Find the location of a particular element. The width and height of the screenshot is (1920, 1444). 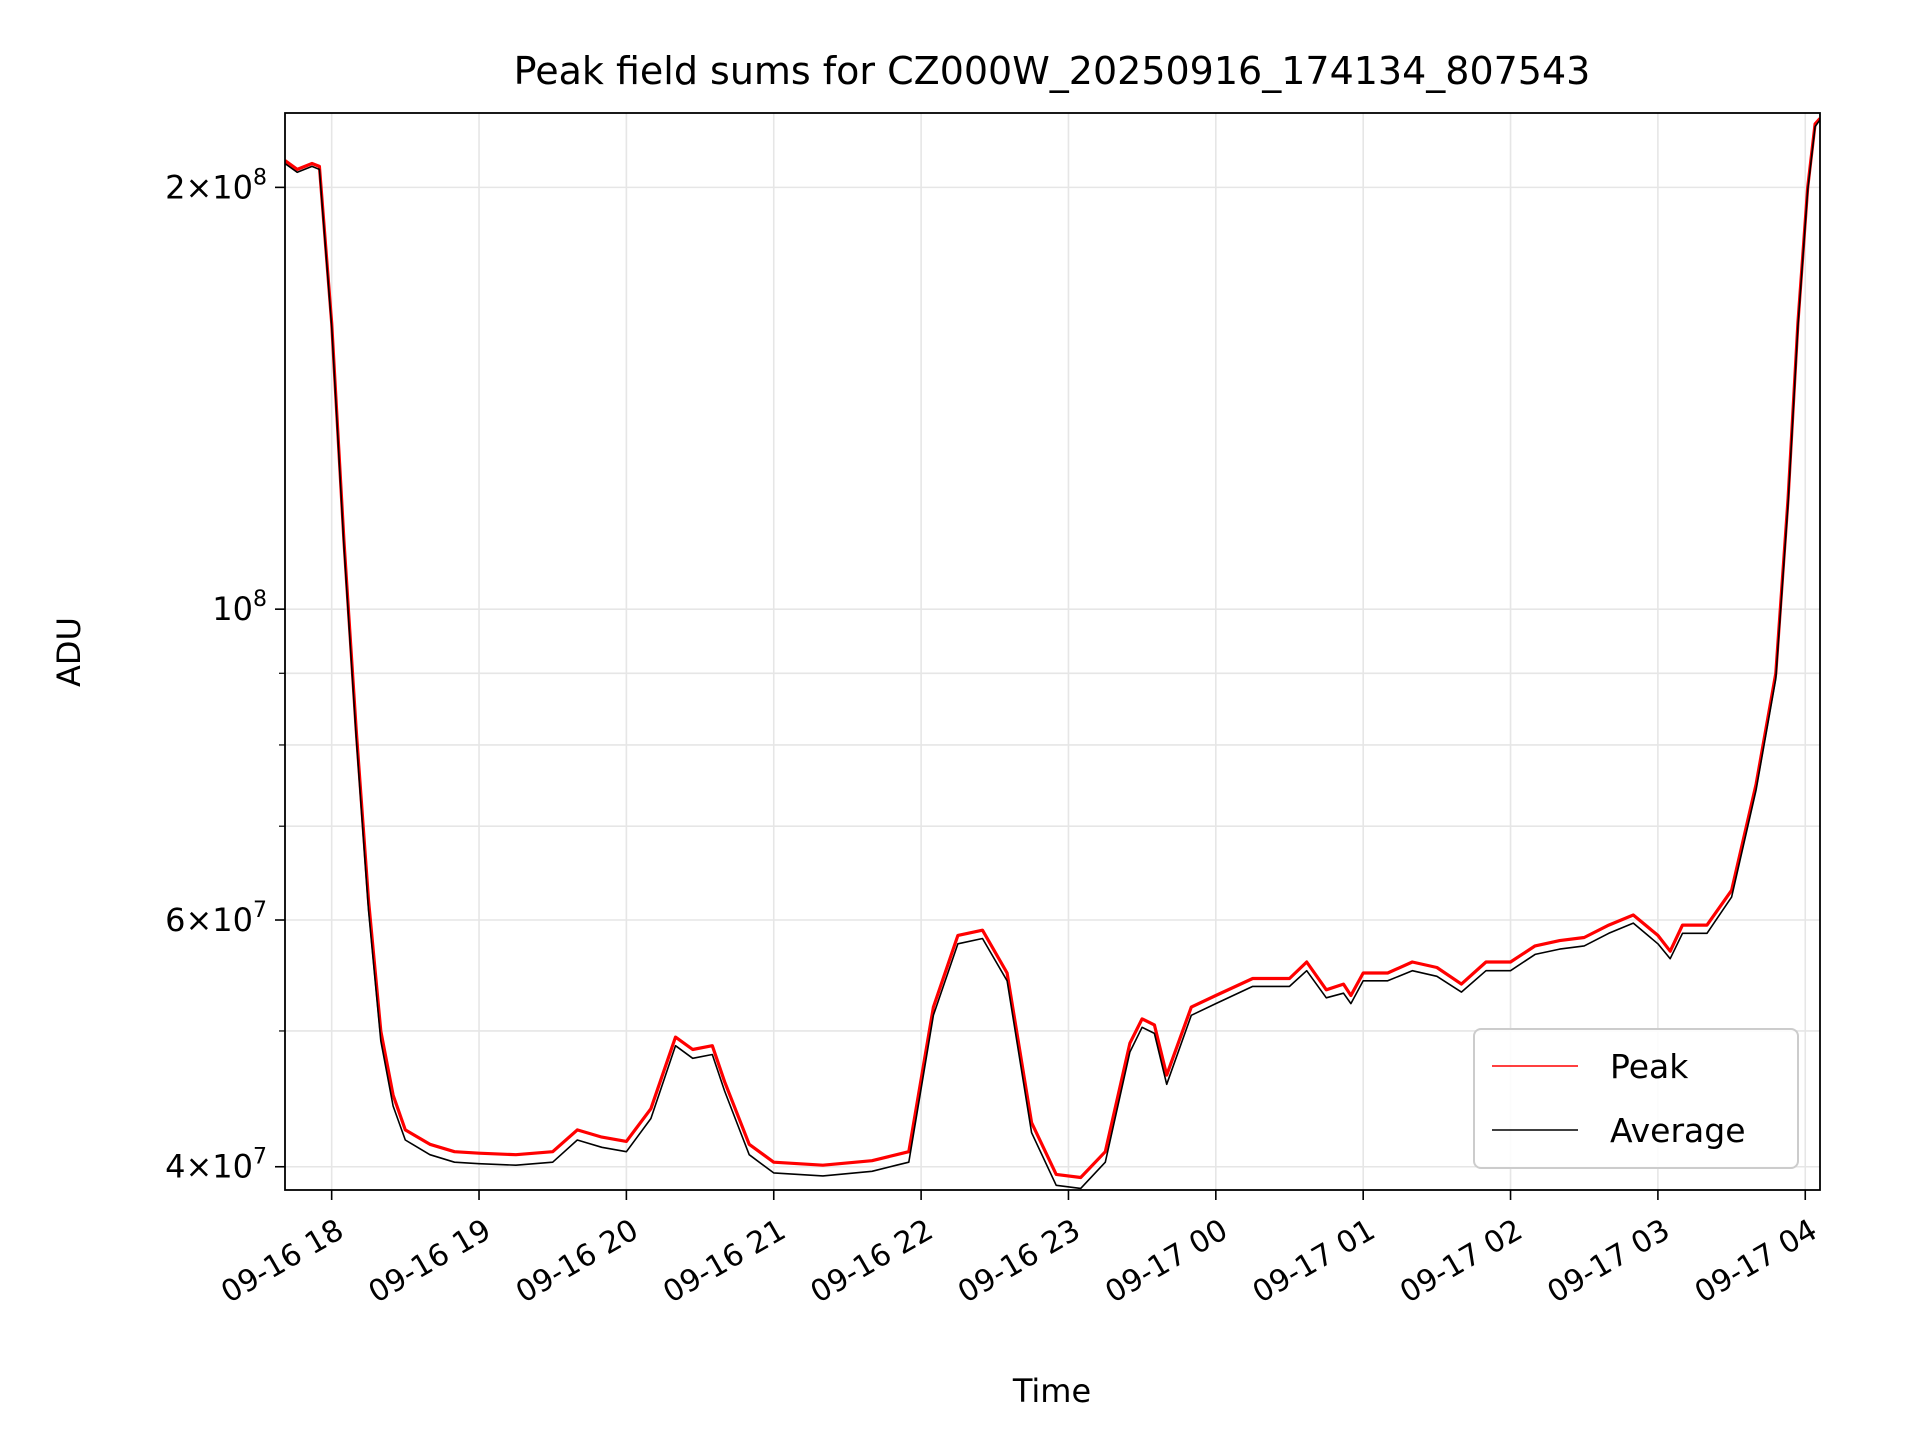

legend-label-average: Average is located at coordinates (1678, 1130).